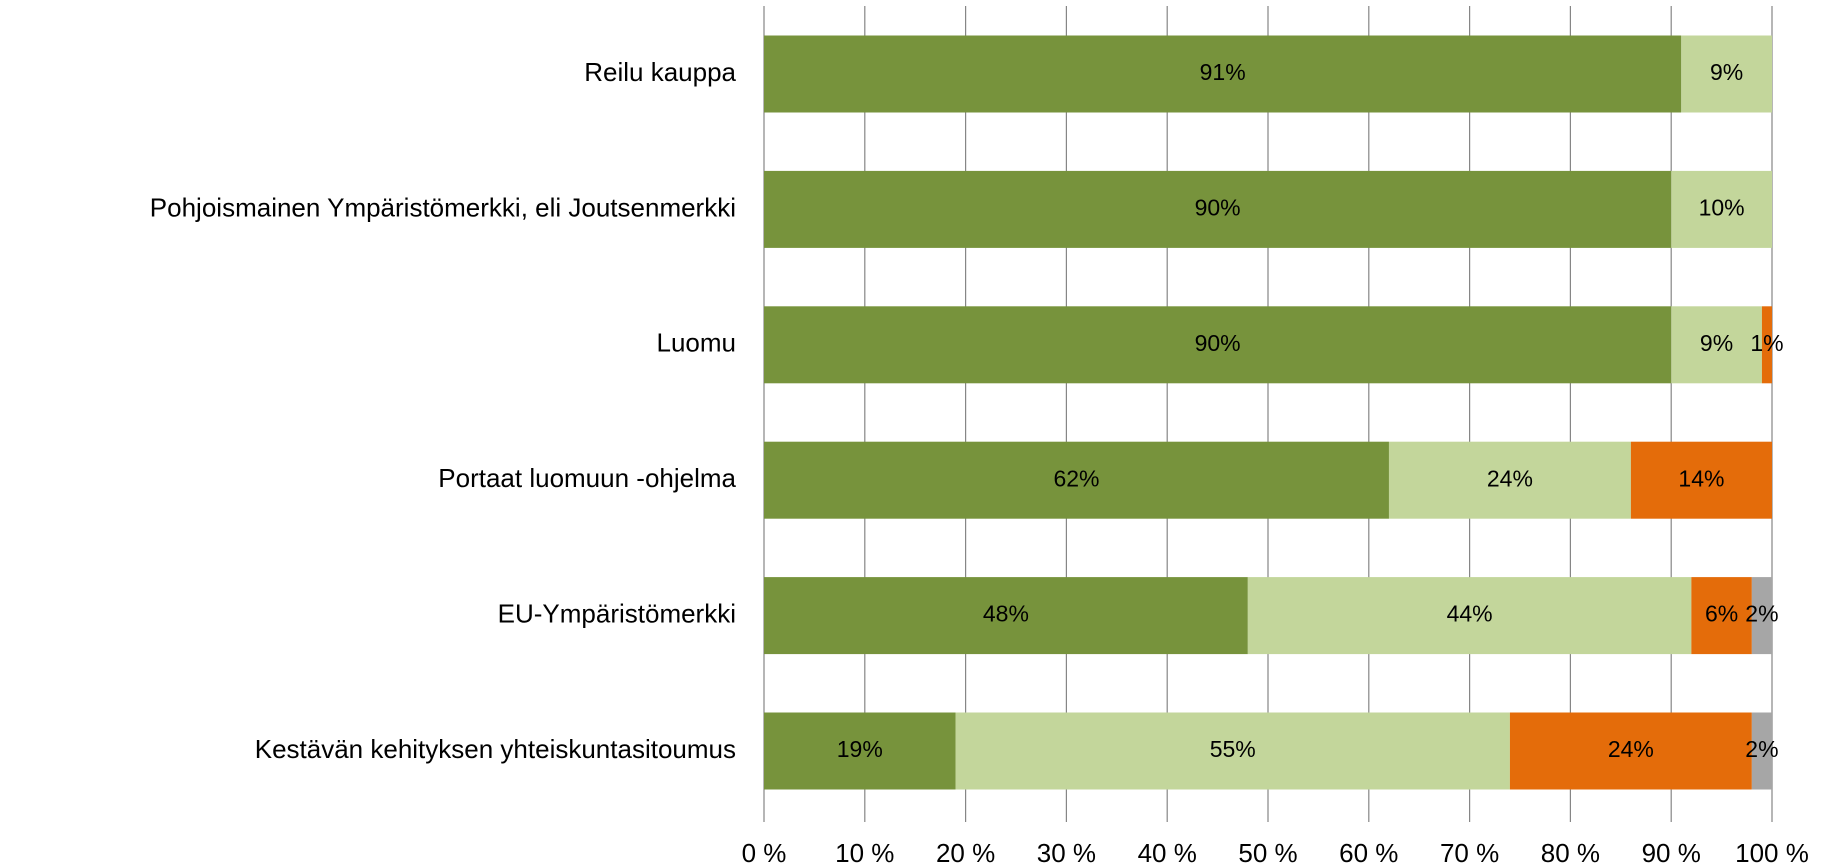 This screenshot has height=868, width=1828. Describe the element at coordinates (660, 72) in the screenshot. I see `y-tick-label: Reilu kauppa` at that location.